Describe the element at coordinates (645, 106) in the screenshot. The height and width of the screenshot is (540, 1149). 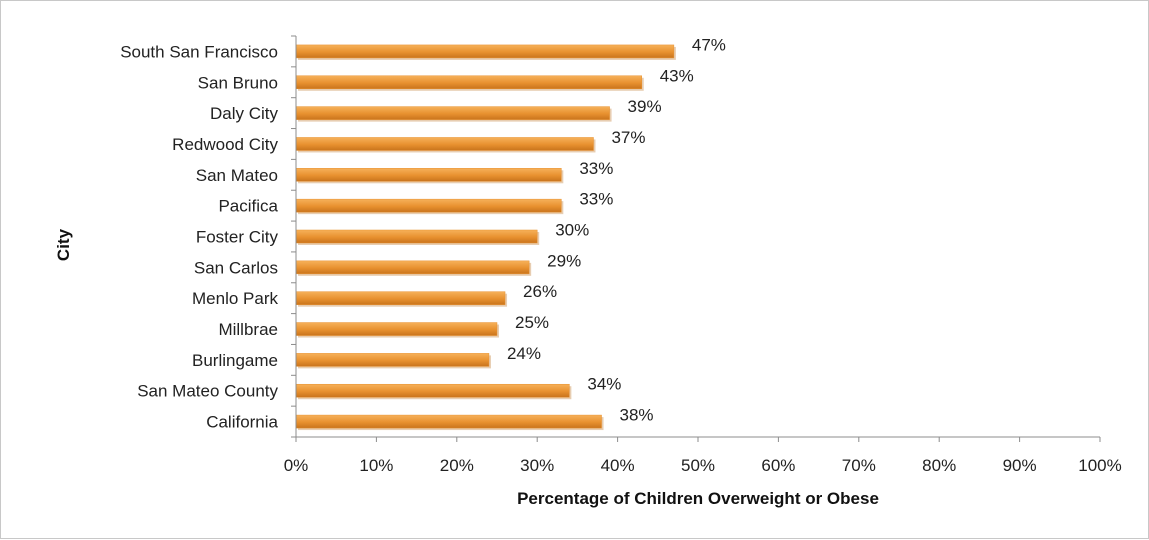
I see `data-label: 39%` at that location.